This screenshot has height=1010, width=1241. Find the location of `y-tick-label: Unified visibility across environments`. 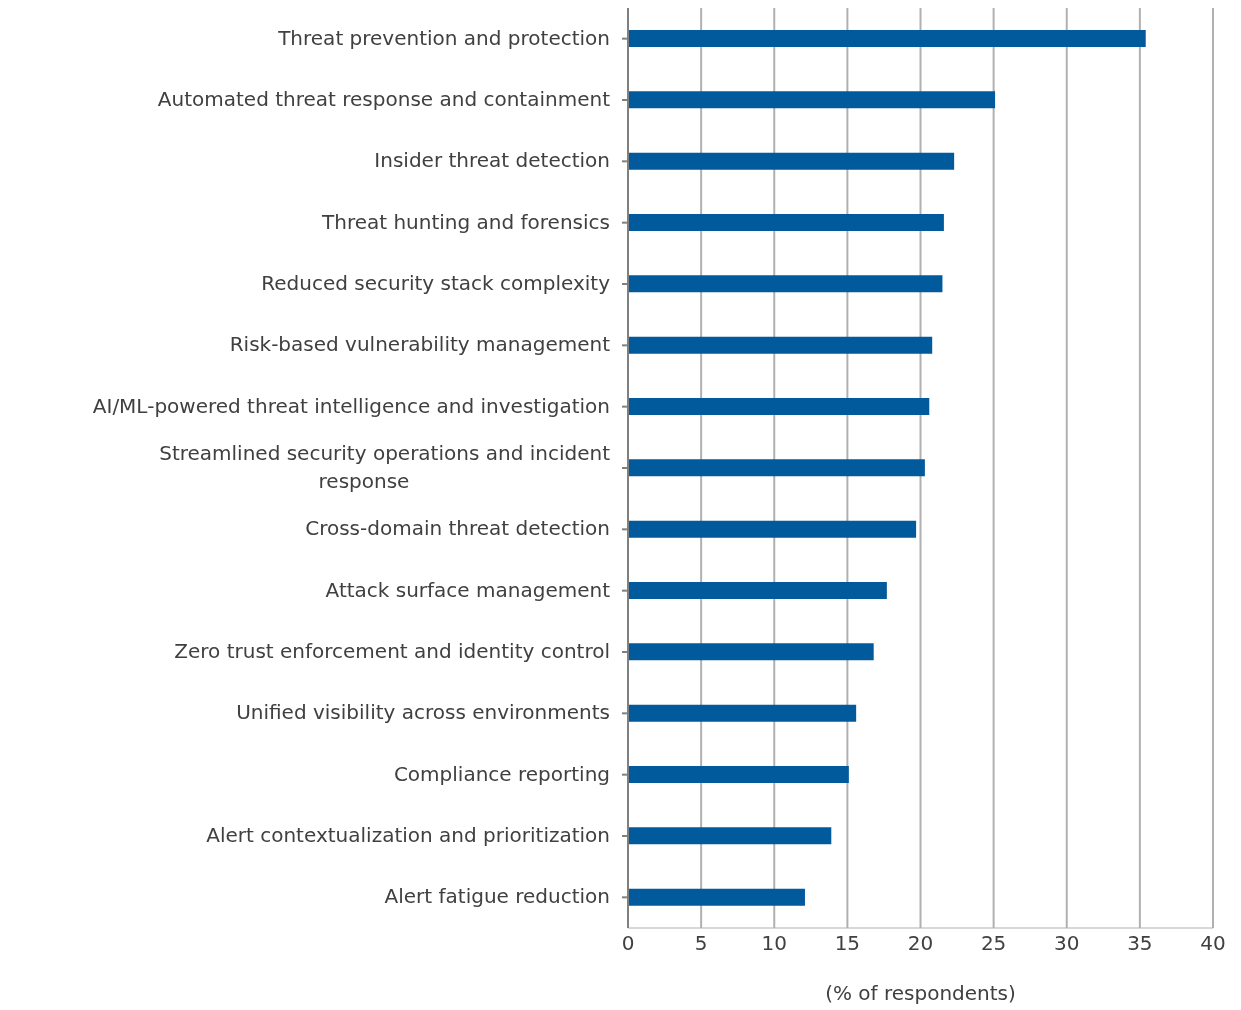

y-tick-label: Unified visibility across environments is located at coordinates (423, 711).